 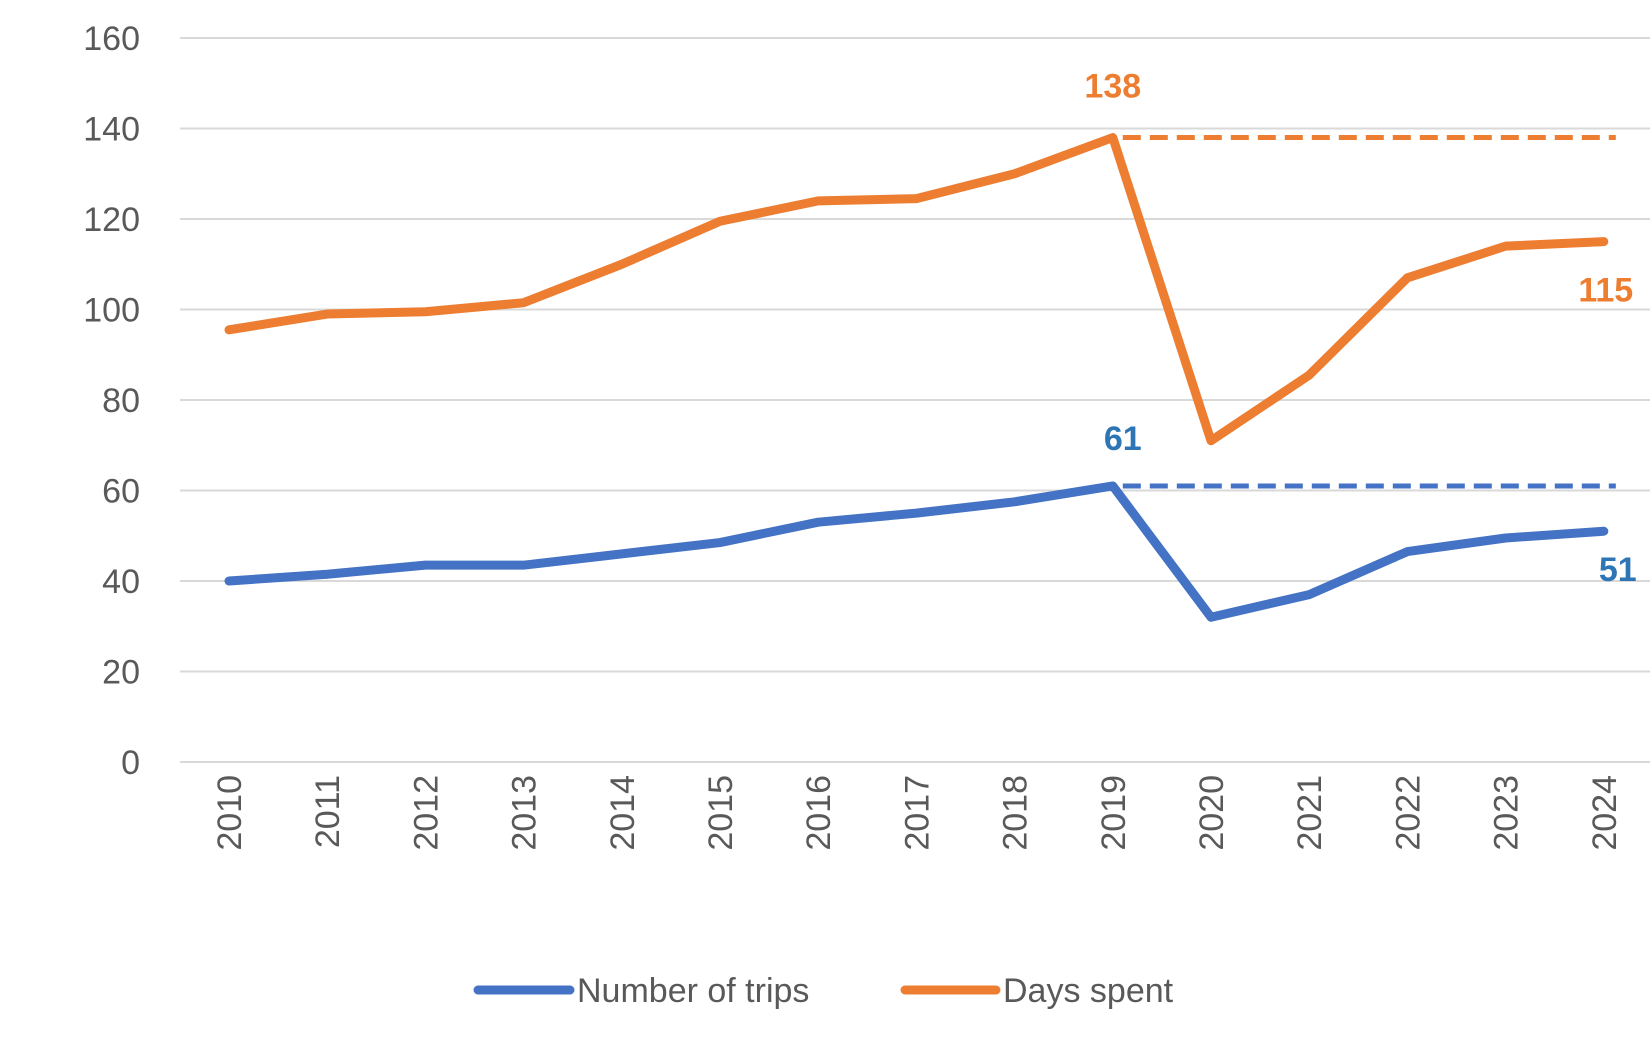 I want to click on y-tick-label: 0, so click(x=130, y=763).